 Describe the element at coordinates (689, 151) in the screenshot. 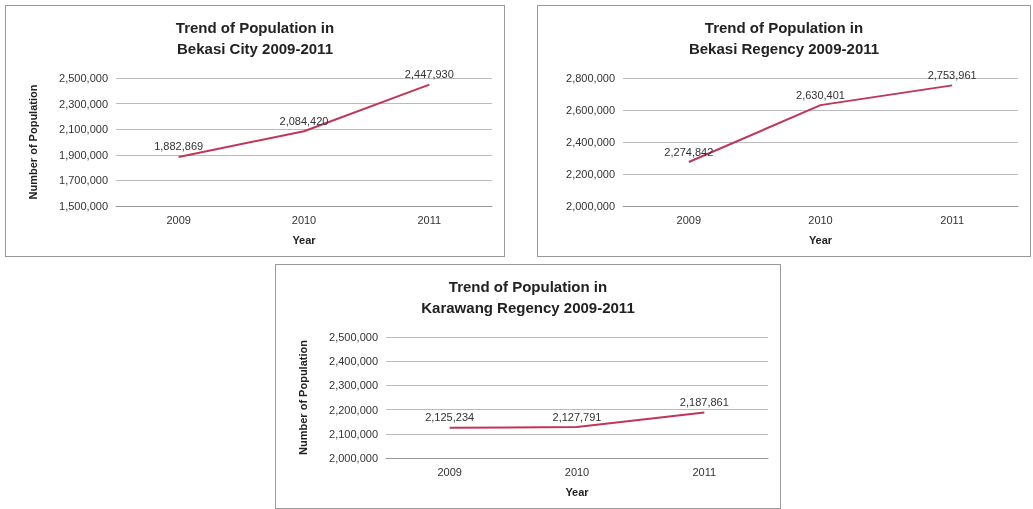

I see `data-label: 2,274,842` at that location.